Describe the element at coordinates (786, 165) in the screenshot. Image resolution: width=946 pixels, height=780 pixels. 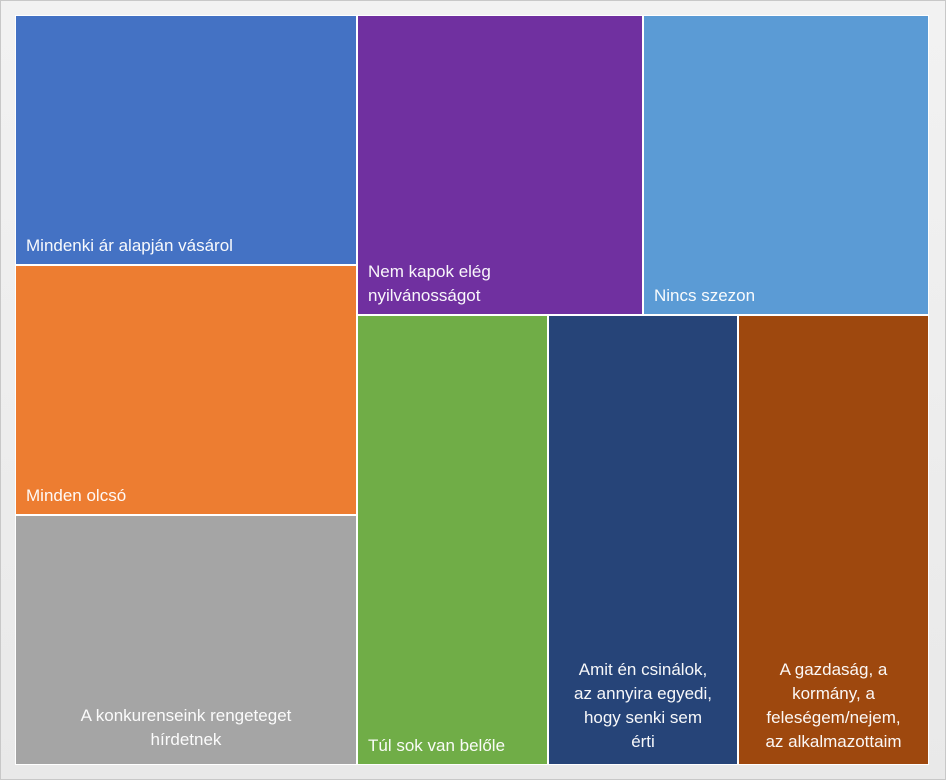
I see `treemap-tile-nincs-szezon: Nincs szezon` at that location.